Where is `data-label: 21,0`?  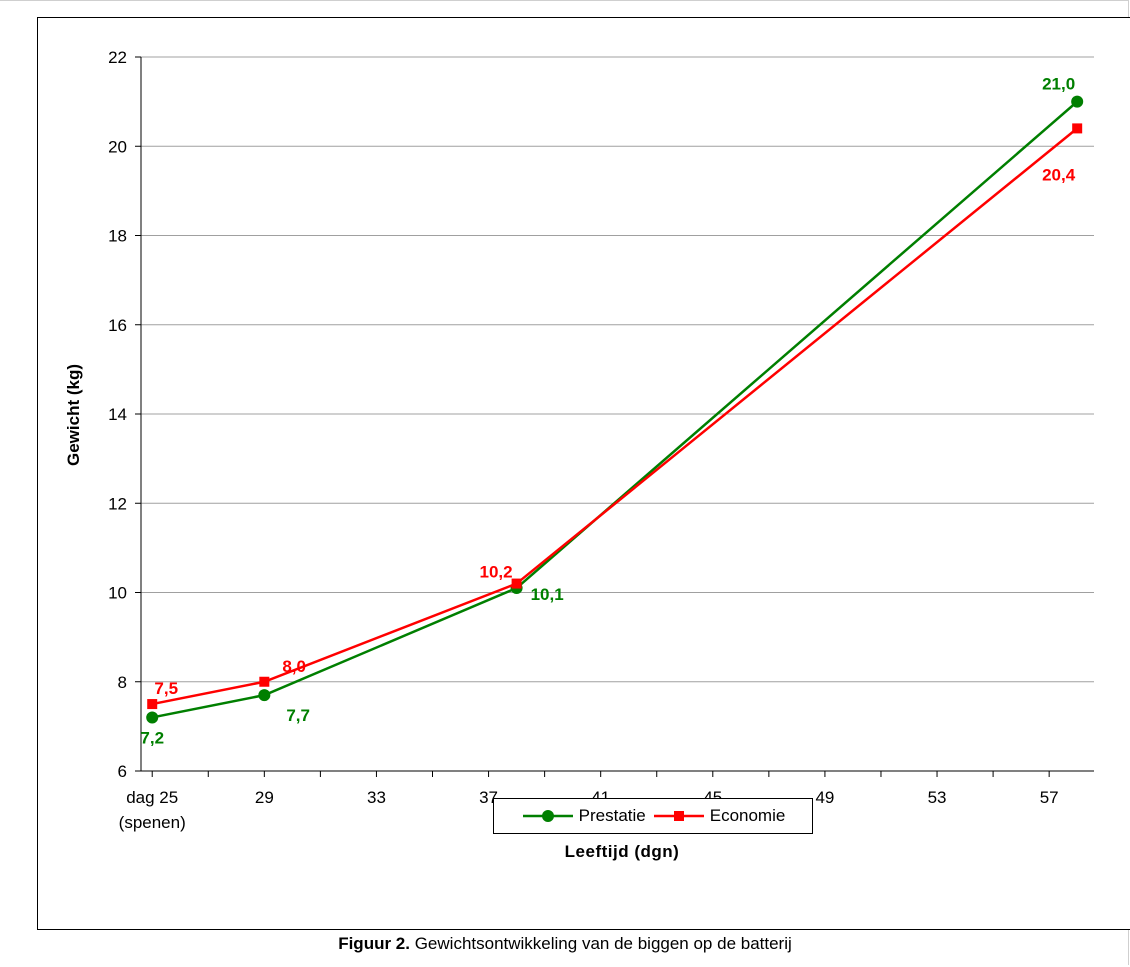
data-label: 21,0 is located at coordinates (1058, 84).